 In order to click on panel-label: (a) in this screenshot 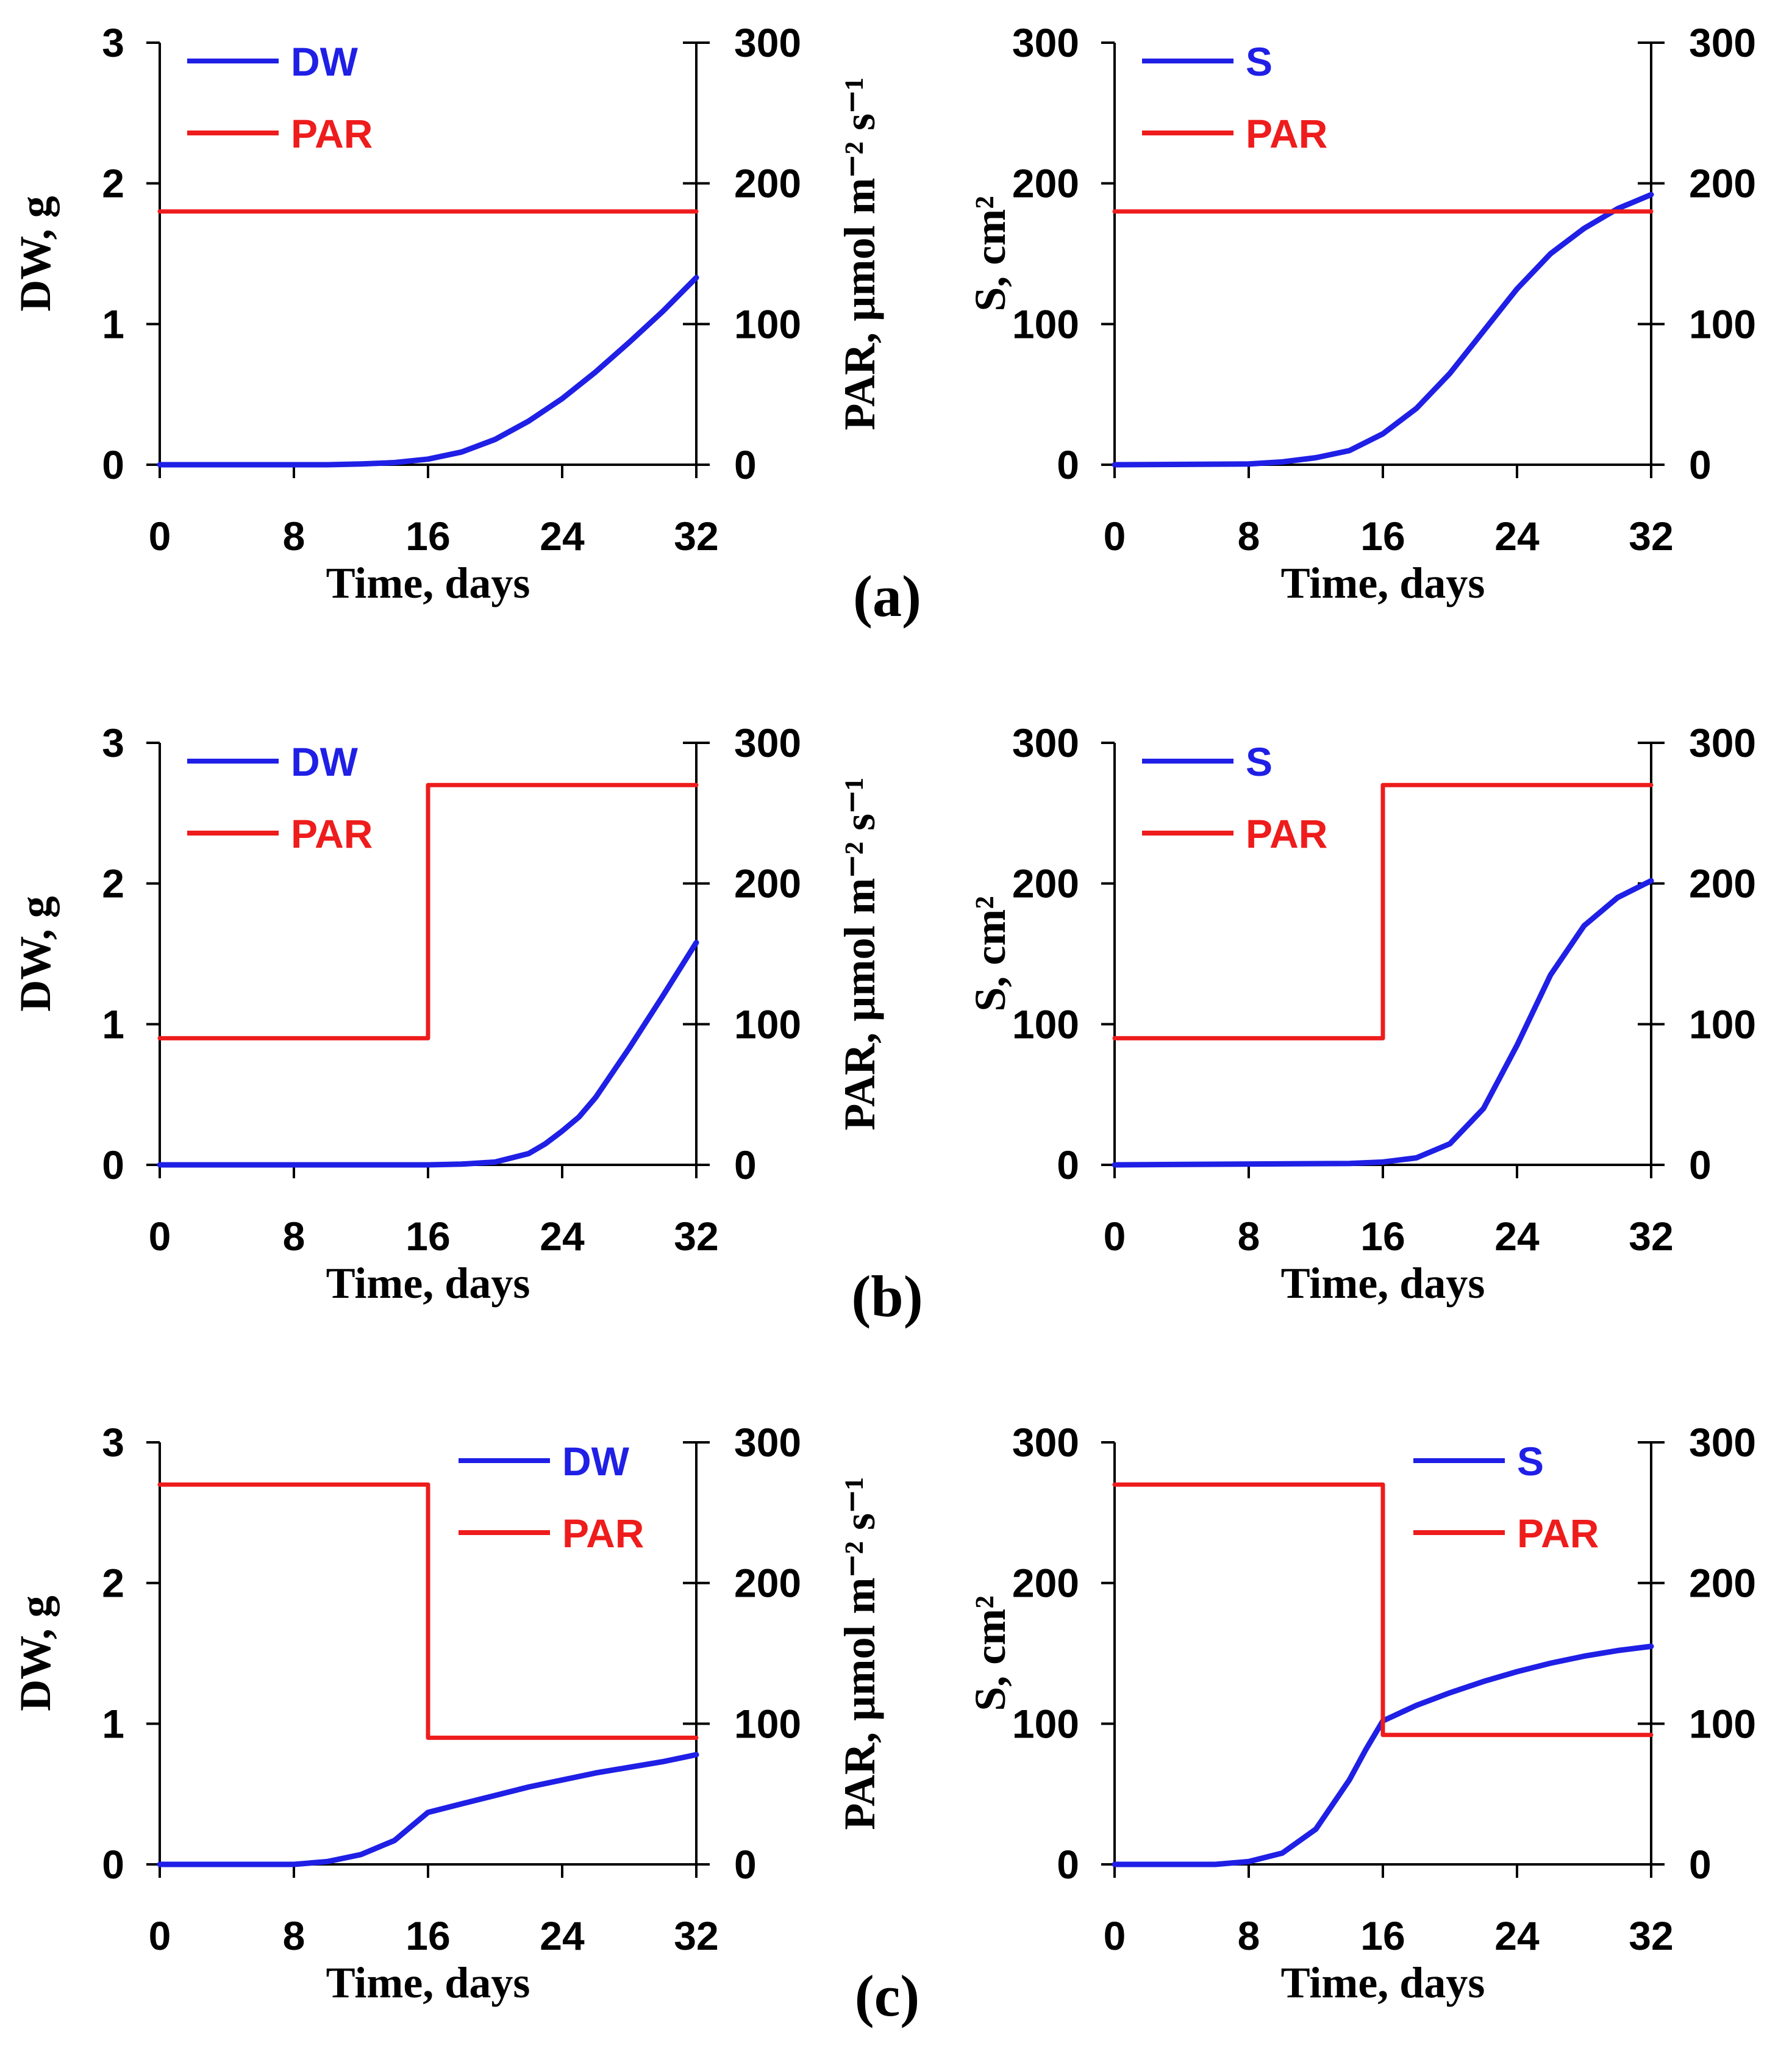, I will do `click(887, 596)`.